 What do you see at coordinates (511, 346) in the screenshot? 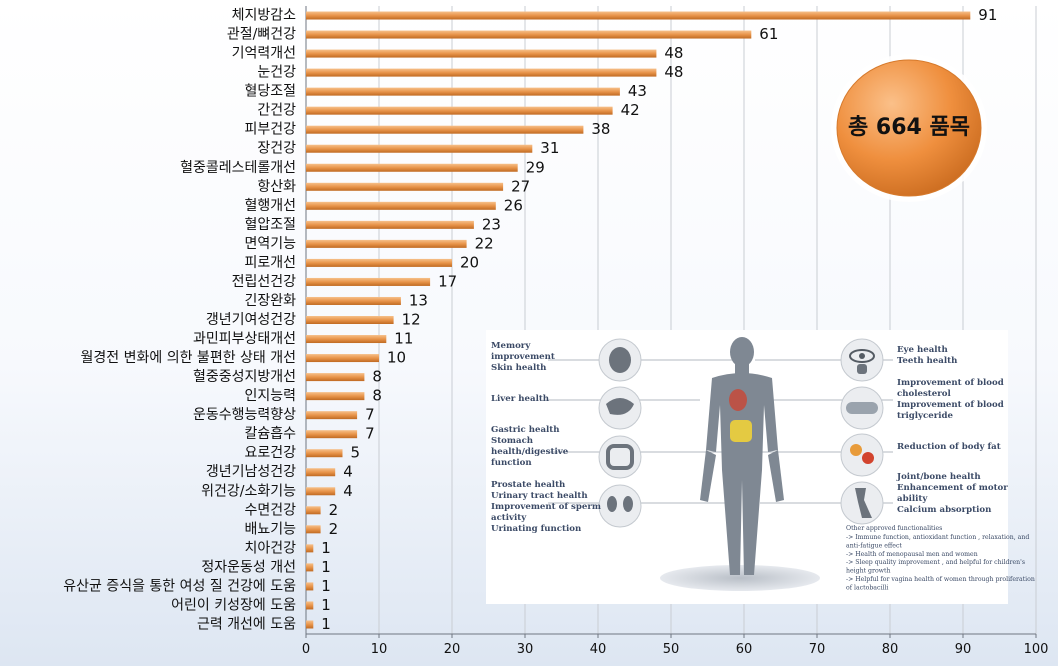
I see `inset-left-label: Memory` at bounding box center [511, 346].